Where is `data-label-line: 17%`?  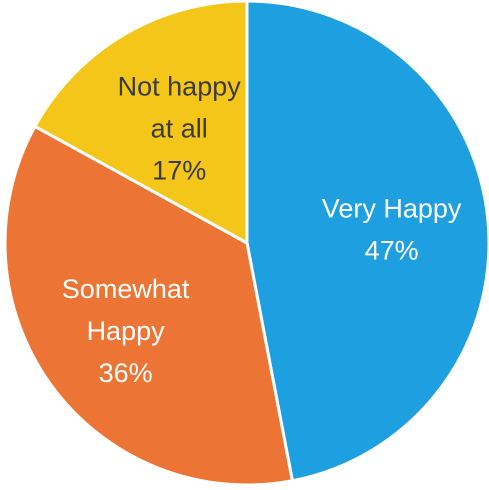 data-label-line: 17% is located at coordinates (179, 170).